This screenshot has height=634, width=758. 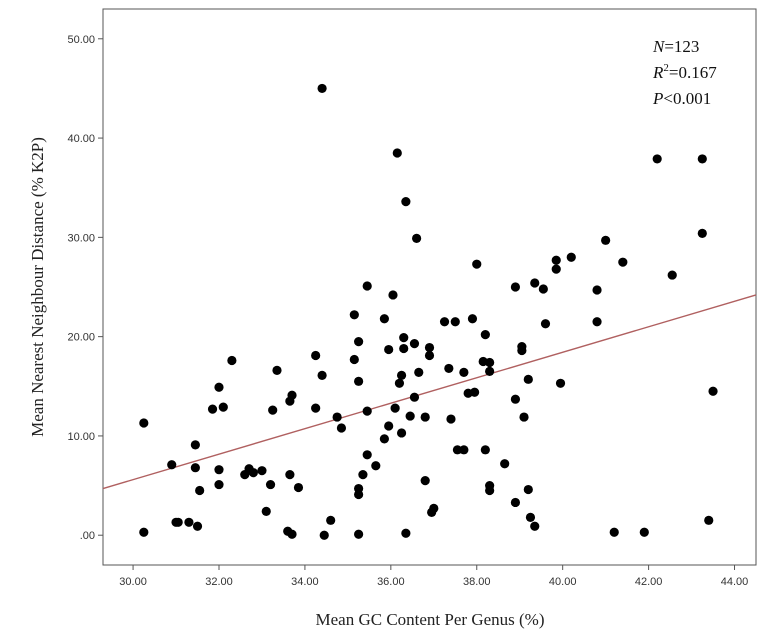 I want to click on x-tick-label: 38.00, so click(x=477, y=582).